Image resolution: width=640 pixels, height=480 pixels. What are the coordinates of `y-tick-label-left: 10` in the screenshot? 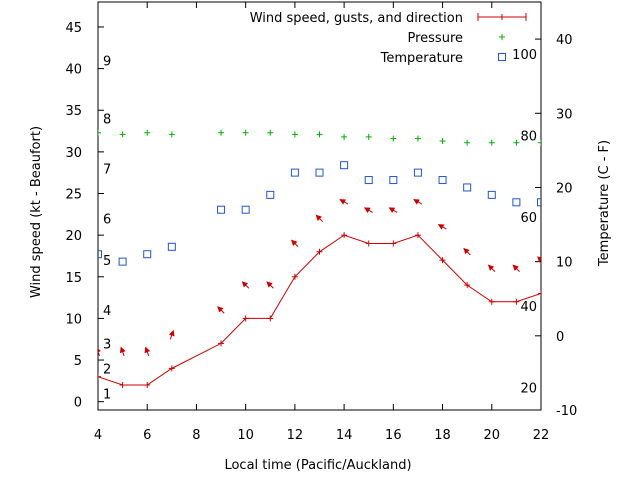 It's located at (73, 319).